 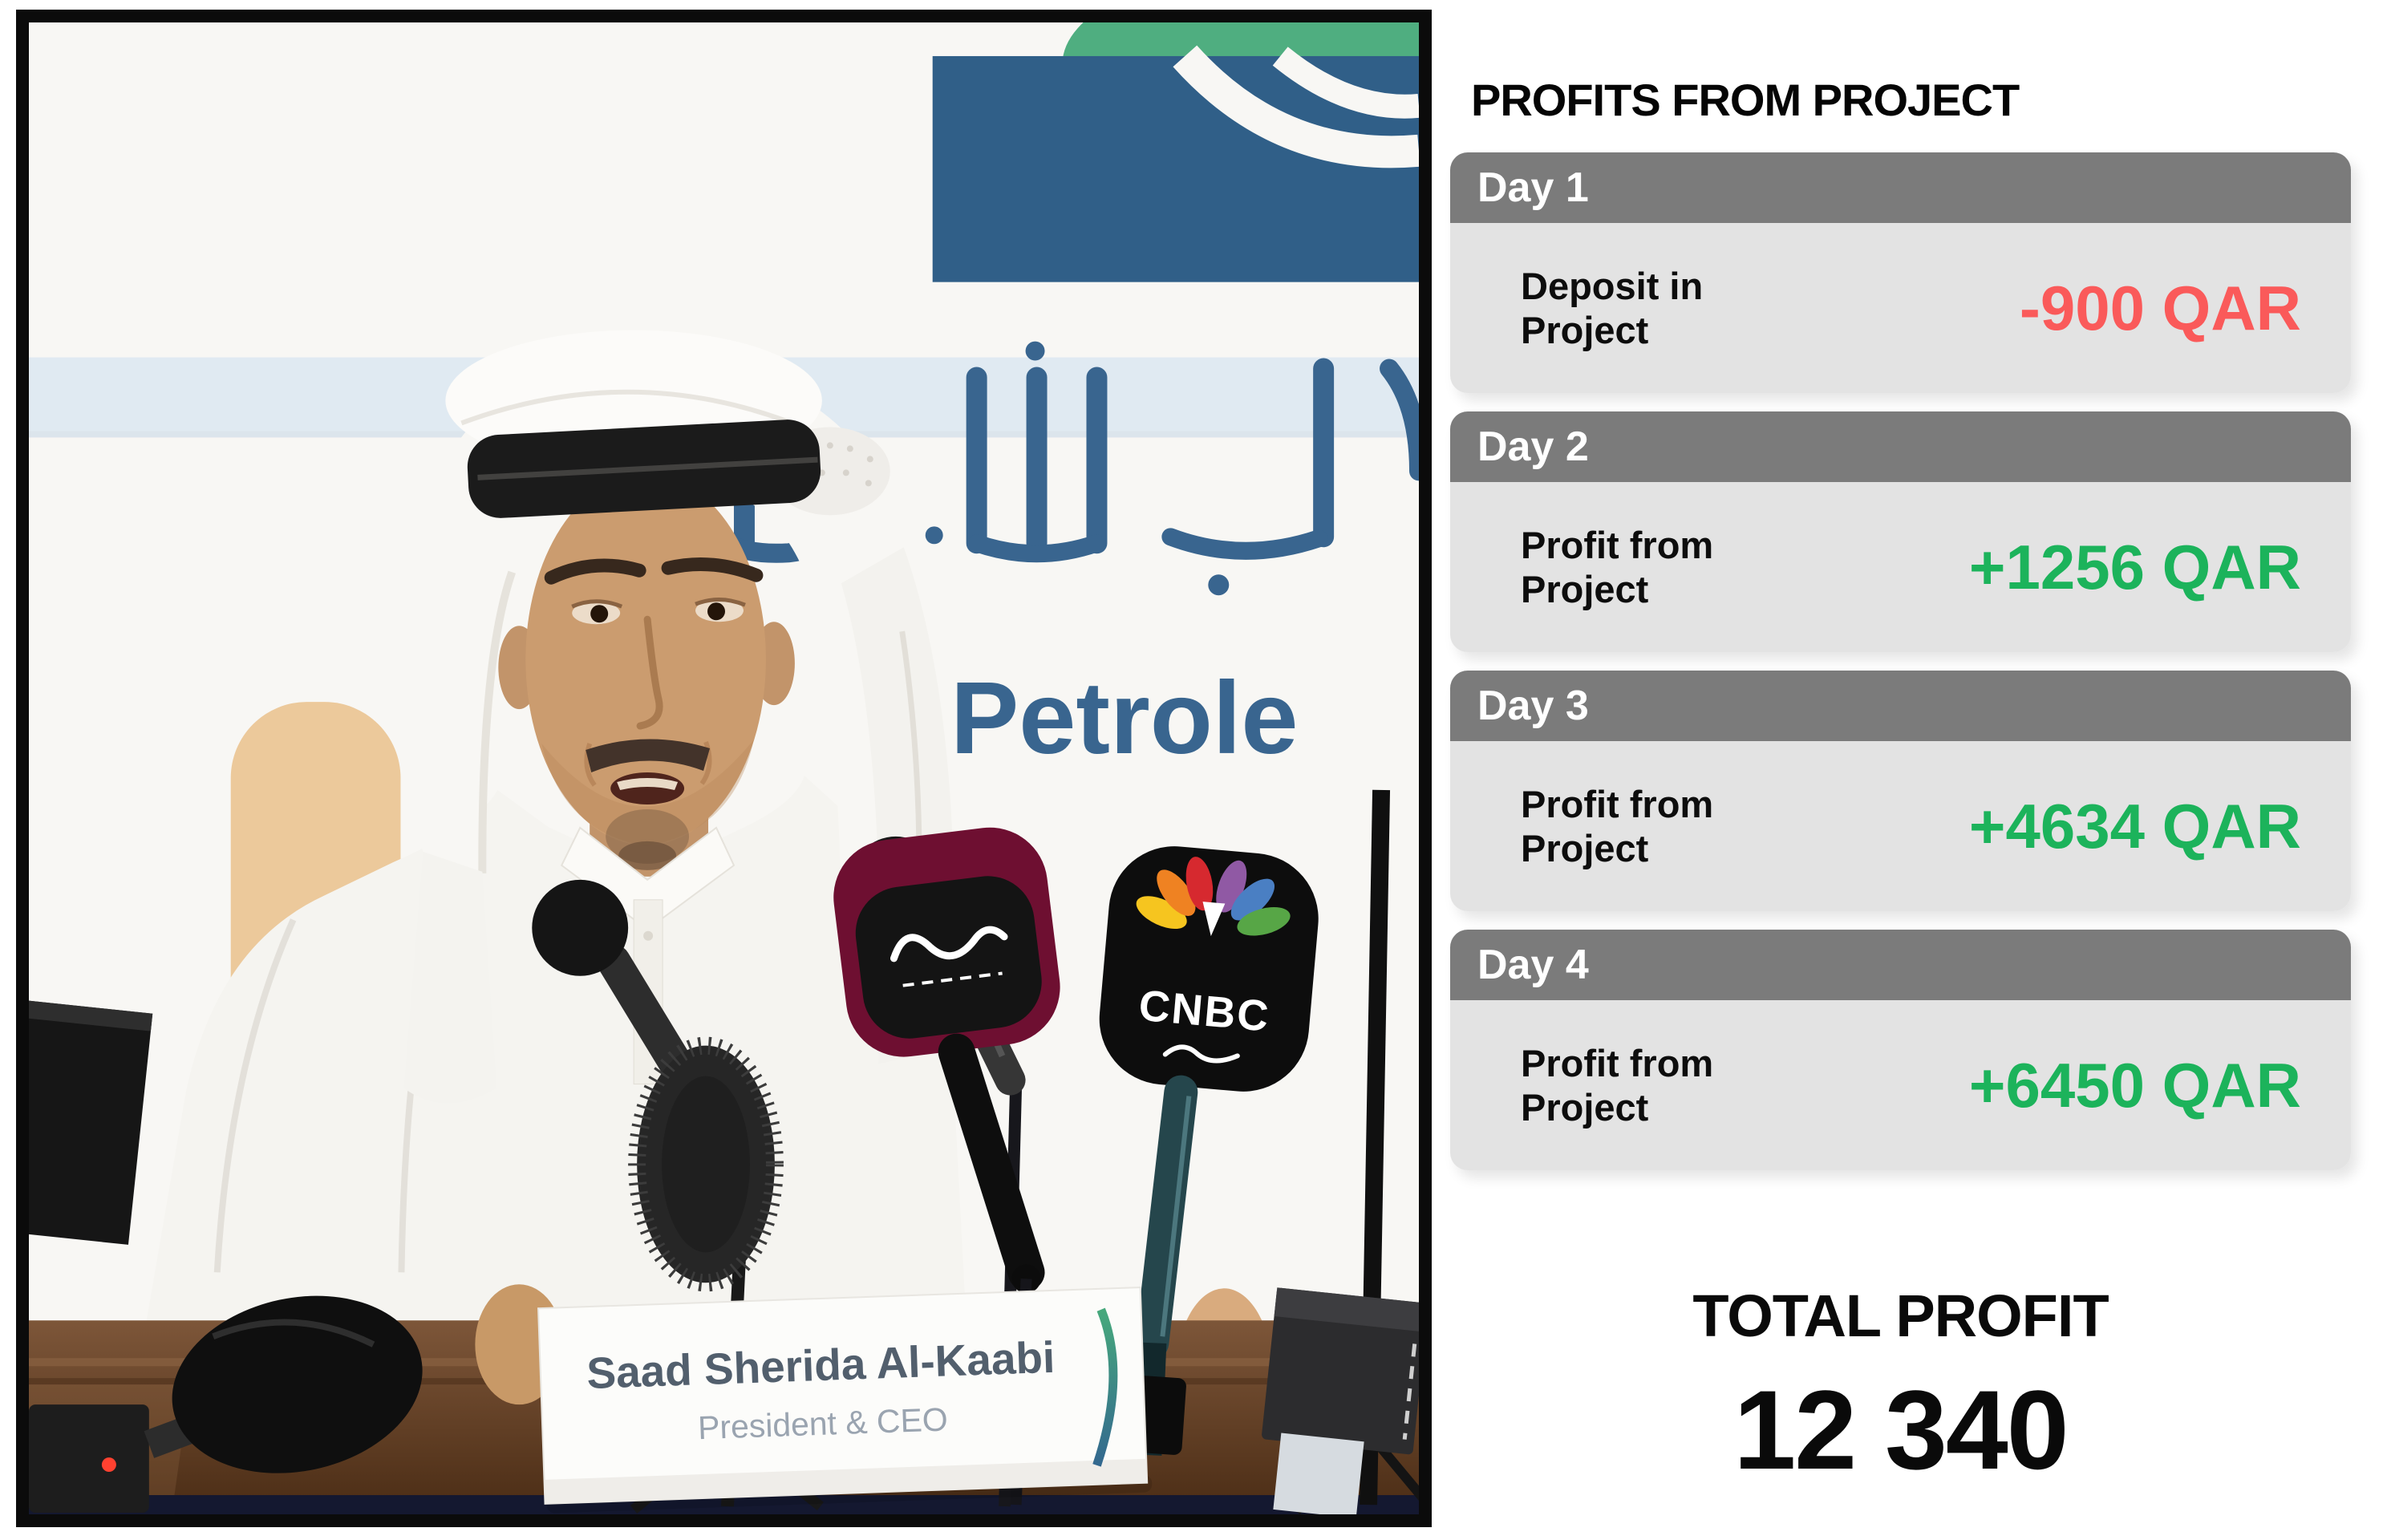 What do you see at coordinates (1617, 566) in the screenshot?
I see `day-card-2-label: Profit from Project` at bounding box center [1617, 566].